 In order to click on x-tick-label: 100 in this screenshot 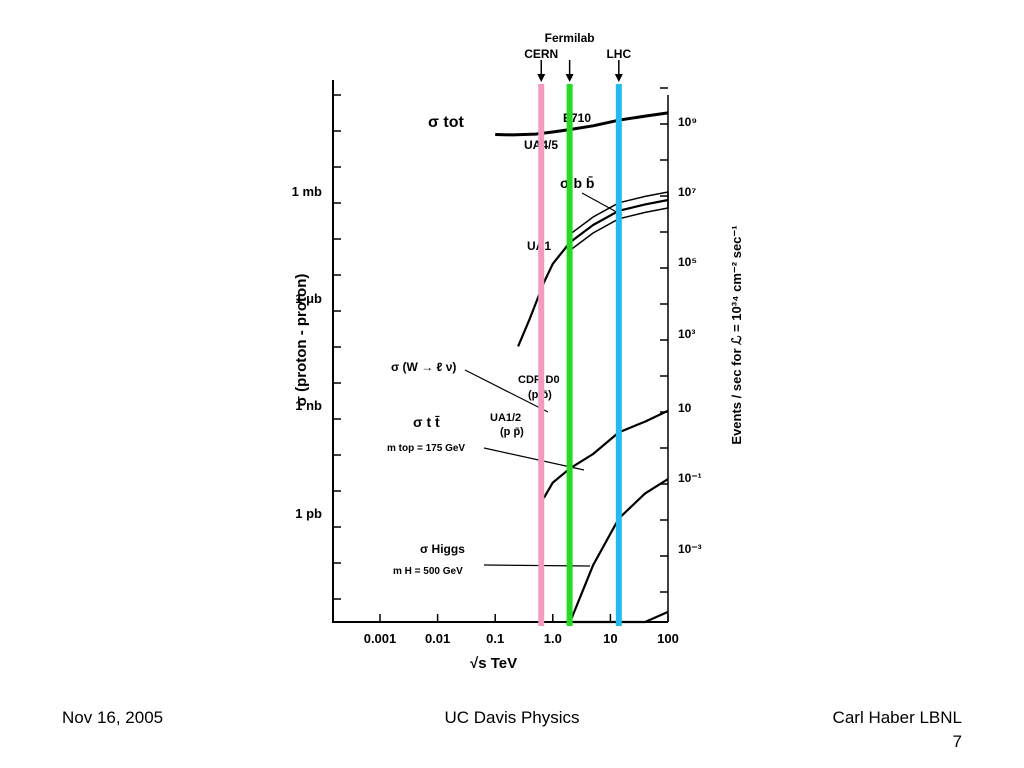, I will do `click(668, 638)`.